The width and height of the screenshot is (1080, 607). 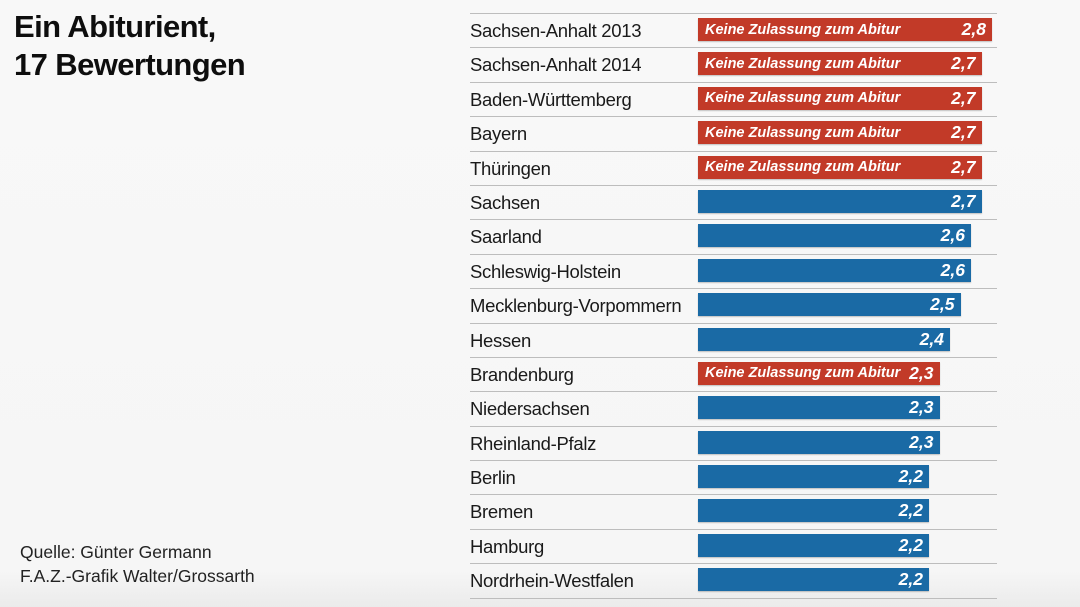 I want to click on row-label: Berlin, so click(x=493, y=478).